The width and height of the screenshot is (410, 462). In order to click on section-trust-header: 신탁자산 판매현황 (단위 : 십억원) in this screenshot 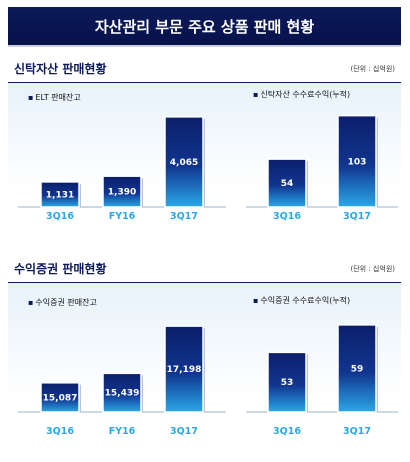, I will do `click(204, 70)`.